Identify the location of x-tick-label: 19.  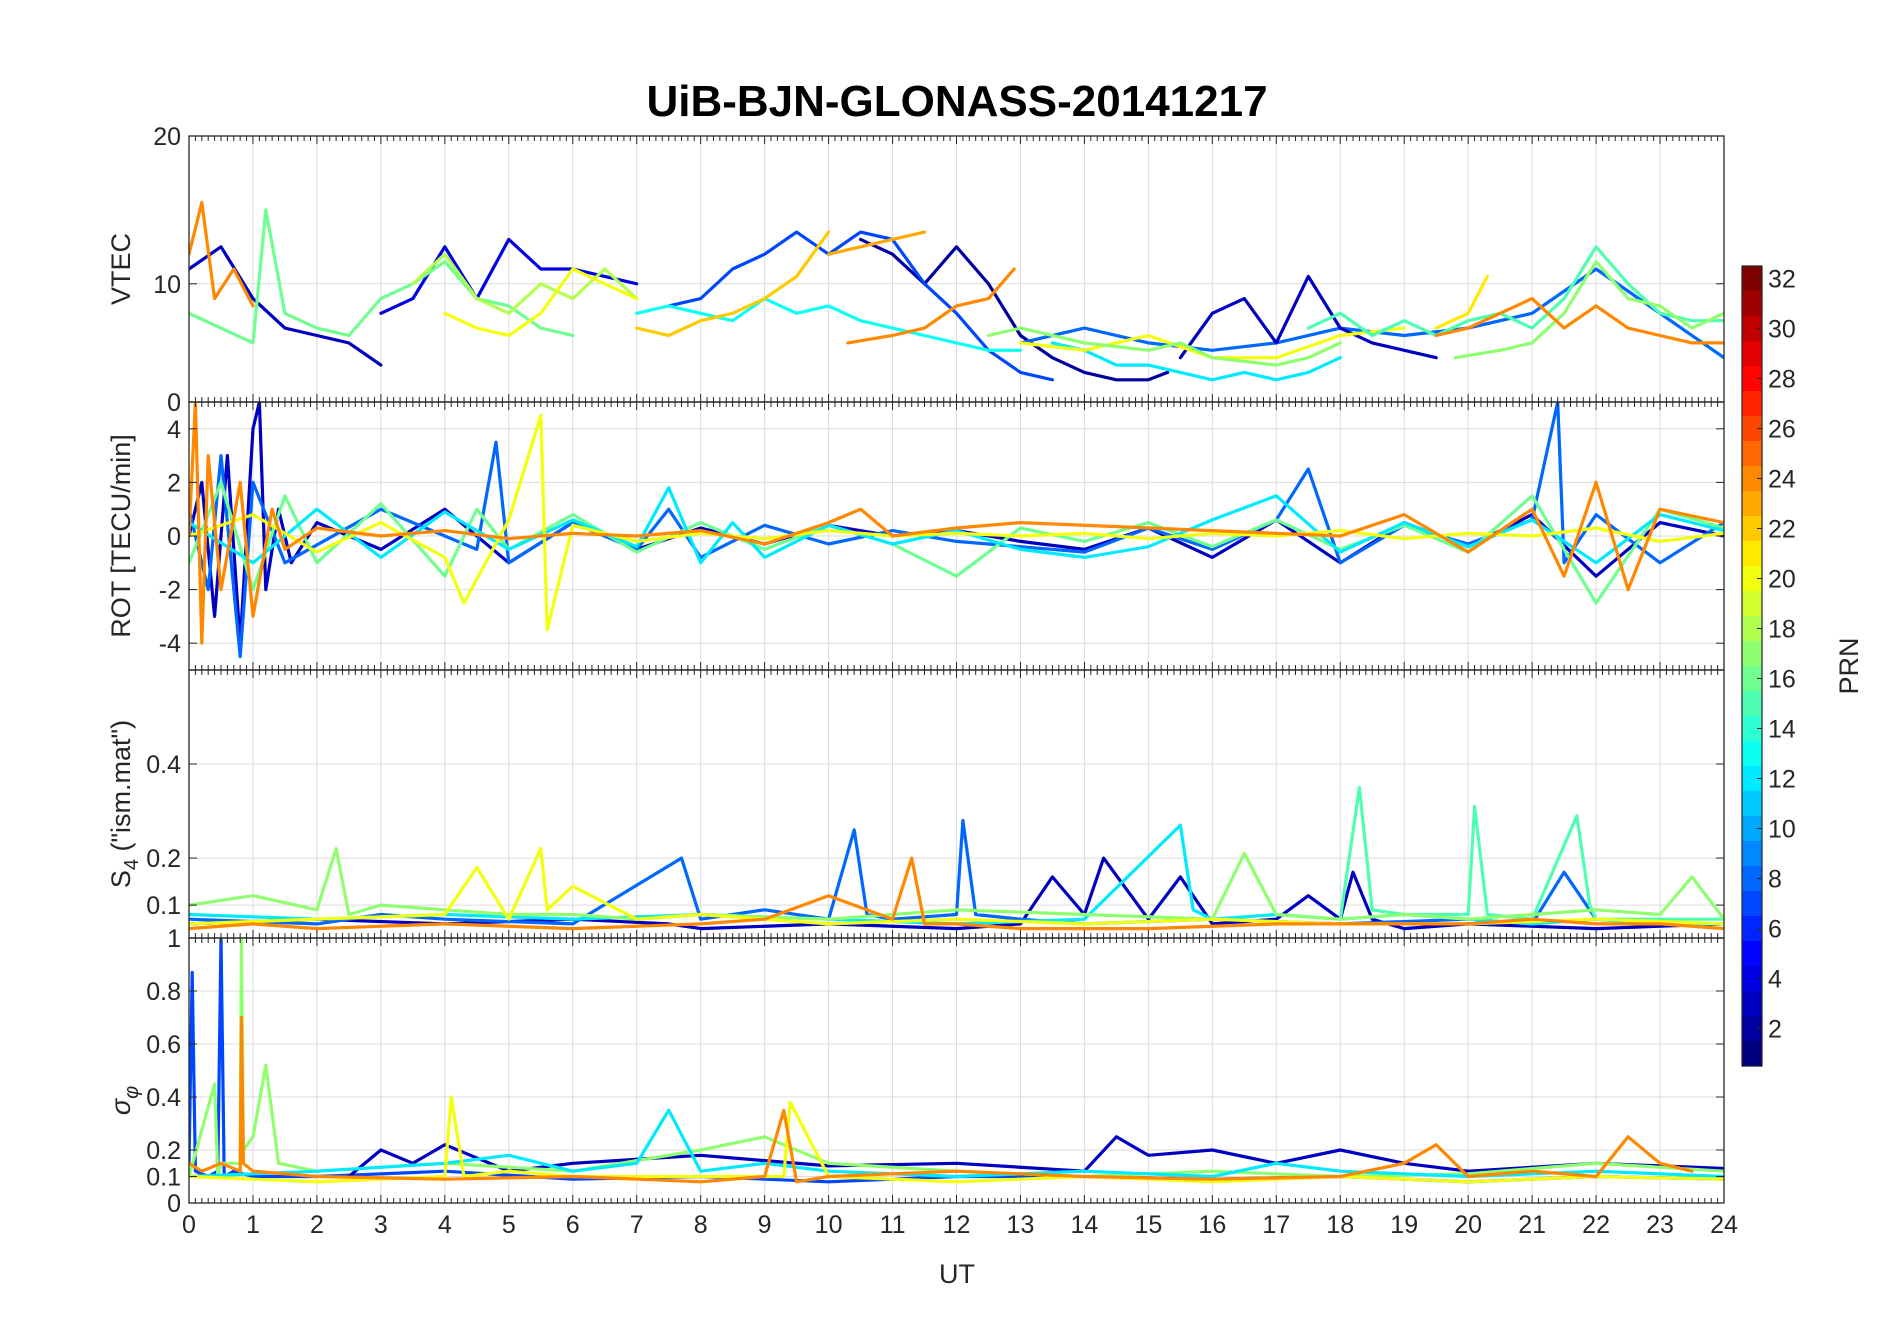
(1404, 1225).